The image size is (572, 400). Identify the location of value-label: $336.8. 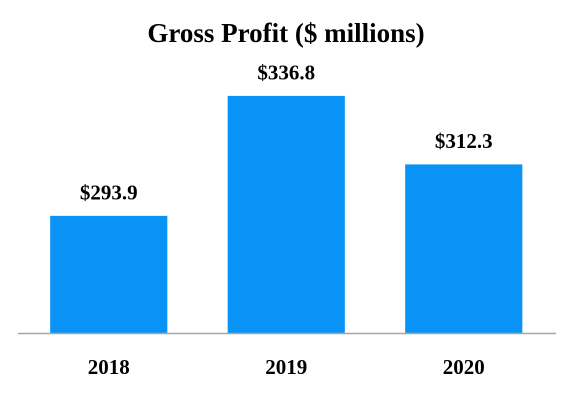
(286, 73).